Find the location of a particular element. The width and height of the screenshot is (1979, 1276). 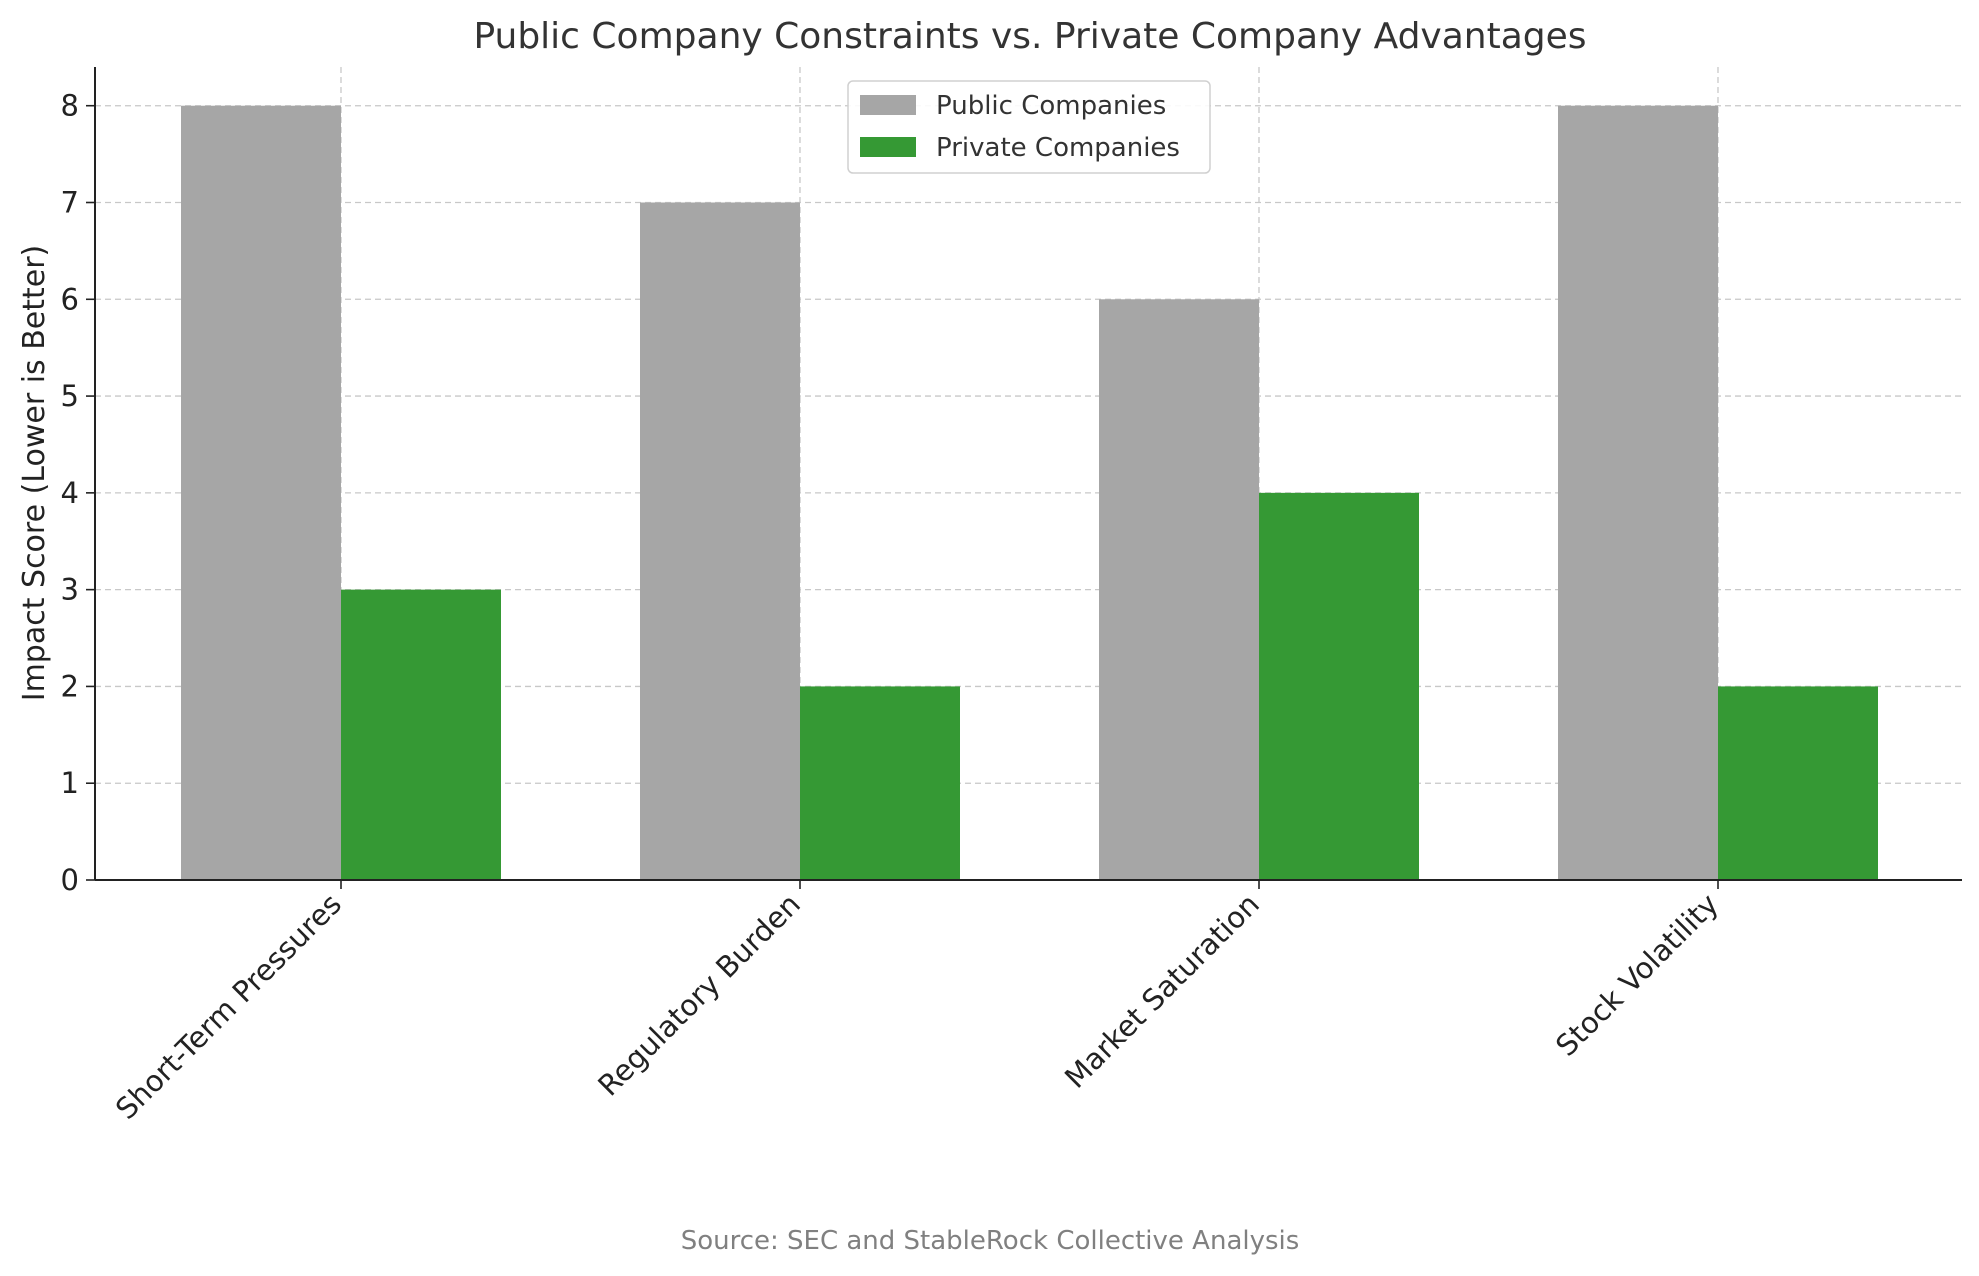

y-axis-label: Impact Score (Lower is Better) is located at coordinates (34, 473).